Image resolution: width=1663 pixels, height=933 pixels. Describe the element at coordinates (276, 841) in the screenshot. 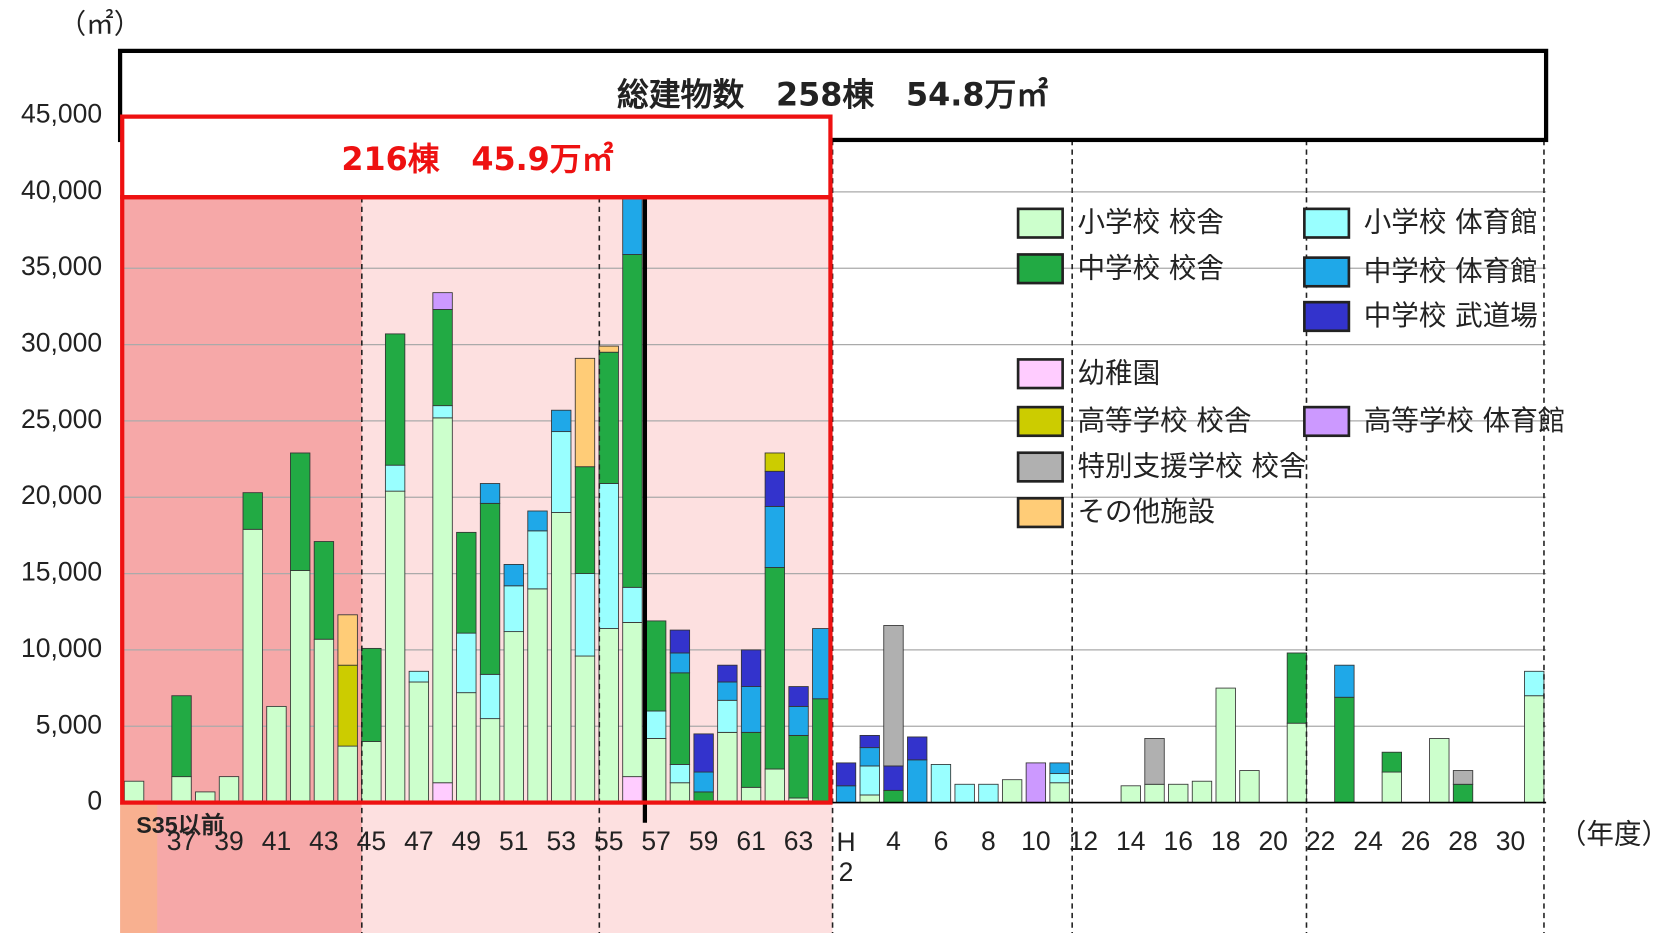

I see `x-tick-label: 41` at that location.